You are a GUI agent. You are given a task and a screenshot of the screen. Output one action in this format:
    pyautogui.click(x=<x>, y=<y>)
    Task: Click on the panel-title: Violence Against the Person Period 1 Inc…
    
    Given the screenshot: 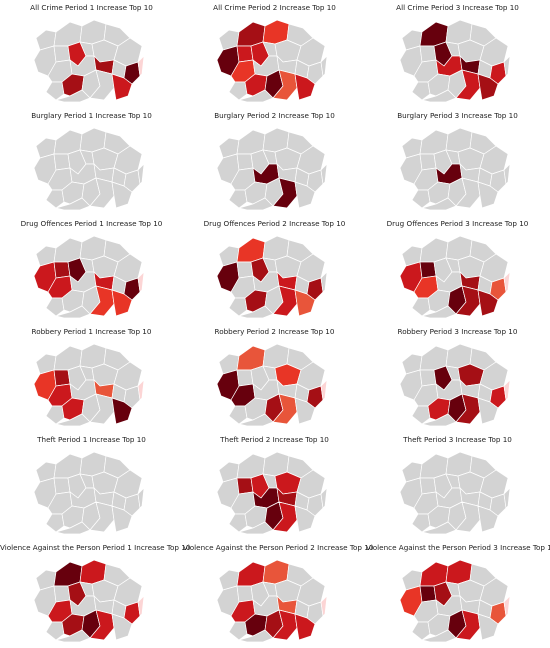 What is the action you would take?
    pyautogui.click(x=95, y=547)
    